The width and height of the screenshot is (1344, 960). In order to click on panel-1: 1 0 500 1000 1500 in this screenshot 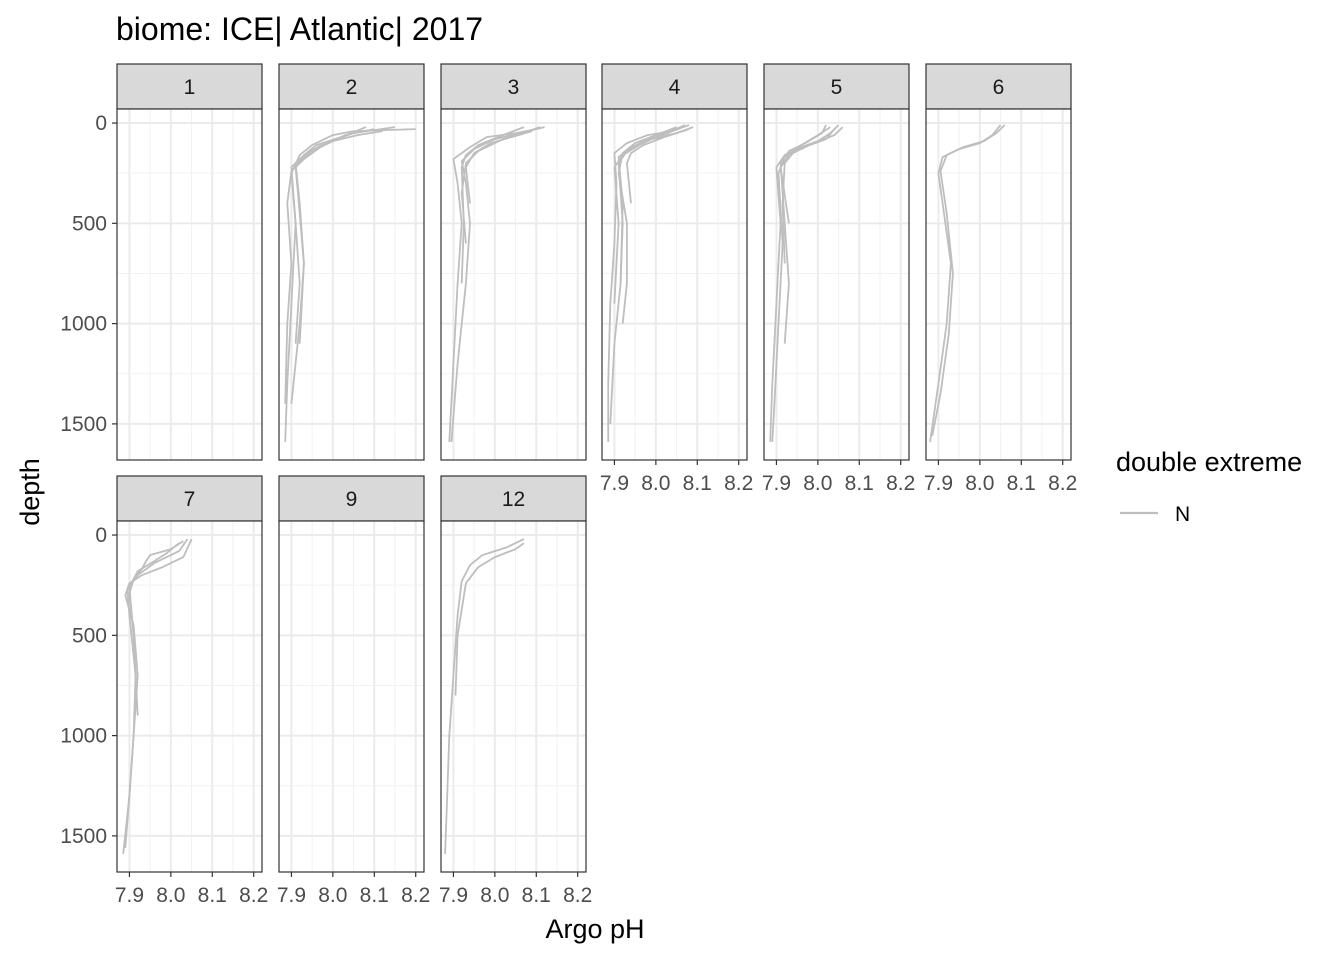, I will do `click(161, 262)`.